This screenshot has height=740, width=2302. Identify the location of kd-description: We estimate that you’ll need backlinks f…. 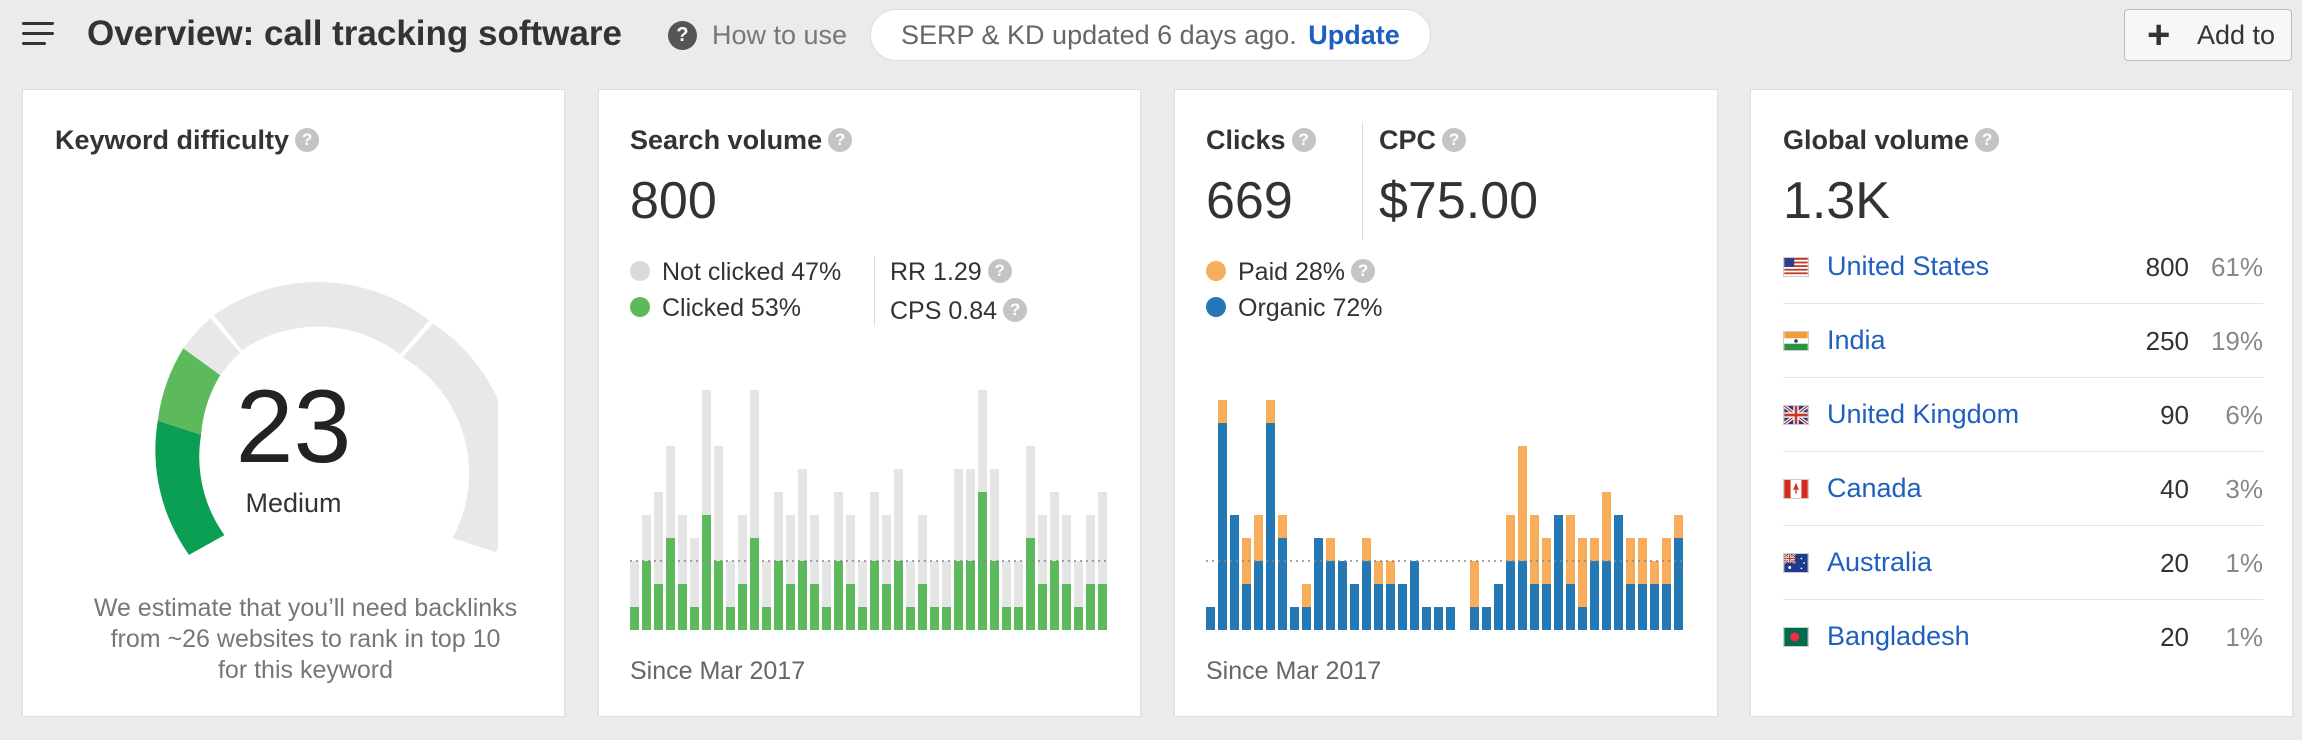
(305, 639).